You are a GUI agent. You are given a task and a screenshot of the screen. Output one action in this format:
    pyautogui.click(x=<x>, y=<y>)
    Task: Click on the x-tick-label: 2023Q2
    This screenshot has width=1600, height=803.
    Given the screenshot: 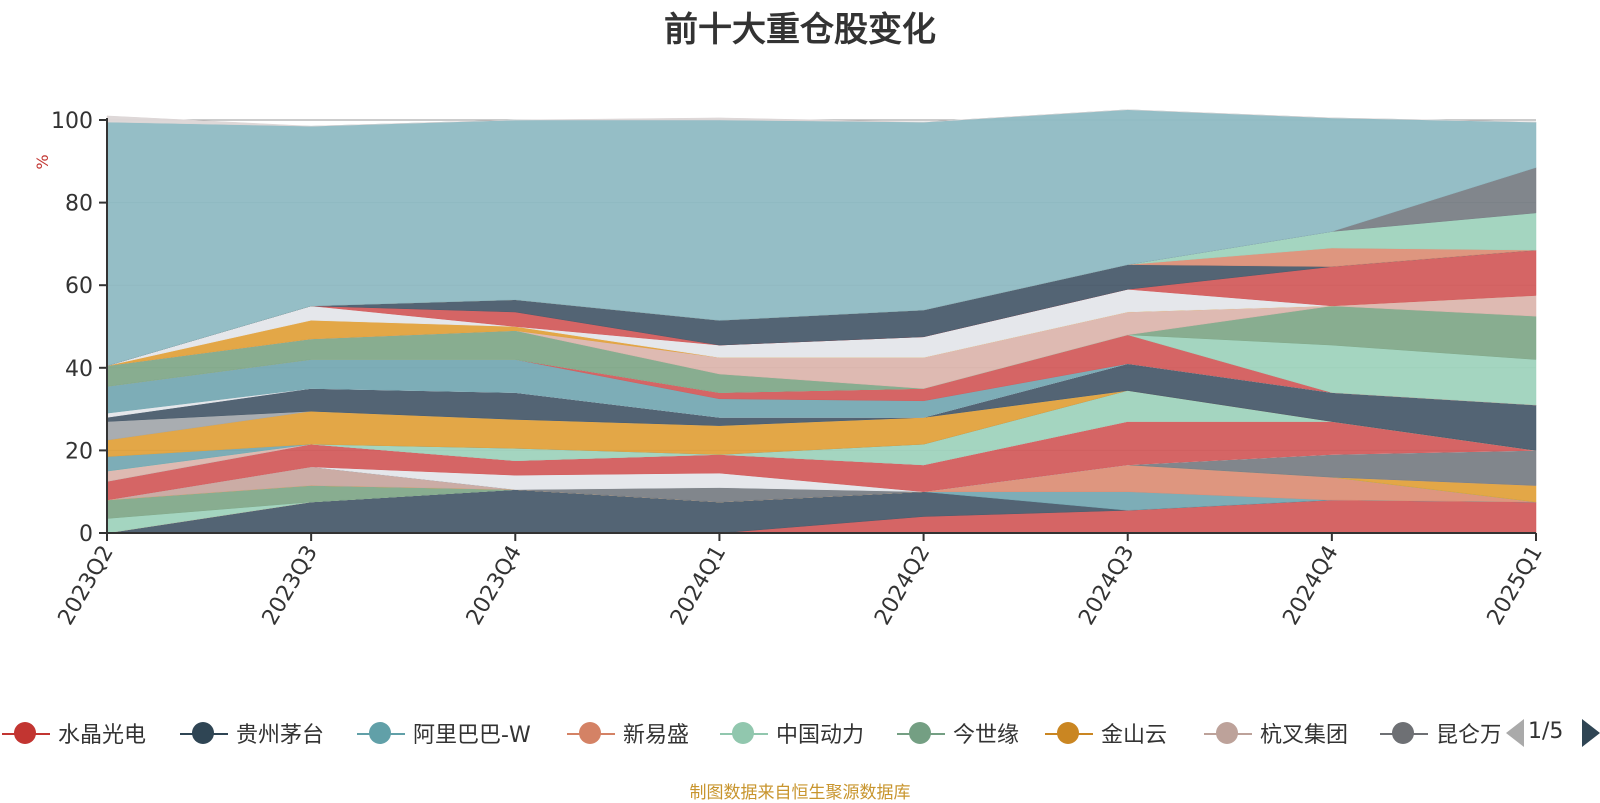 What is the action you would take?
    pyautogui.click(x=86, y=585)
    